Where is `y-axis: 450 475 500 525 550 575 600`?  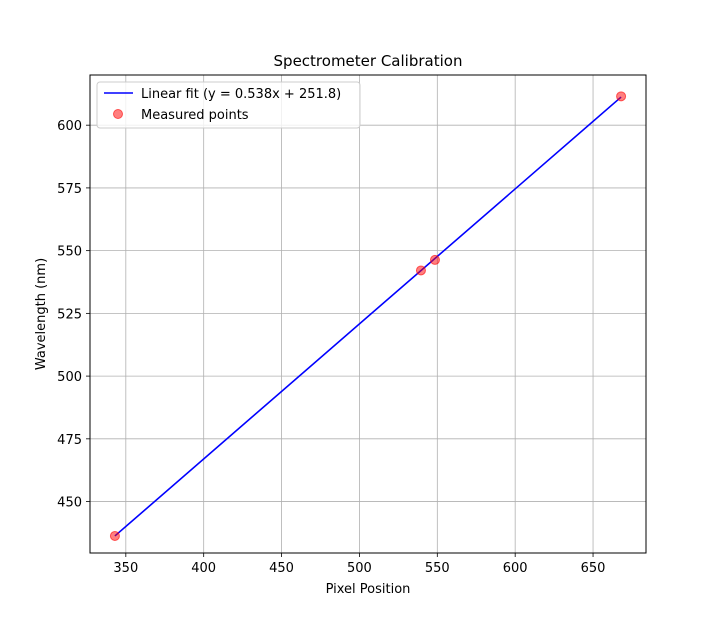
y-axis: 450 475 500 525 550 575 600 is located at coordinates (73, 315).